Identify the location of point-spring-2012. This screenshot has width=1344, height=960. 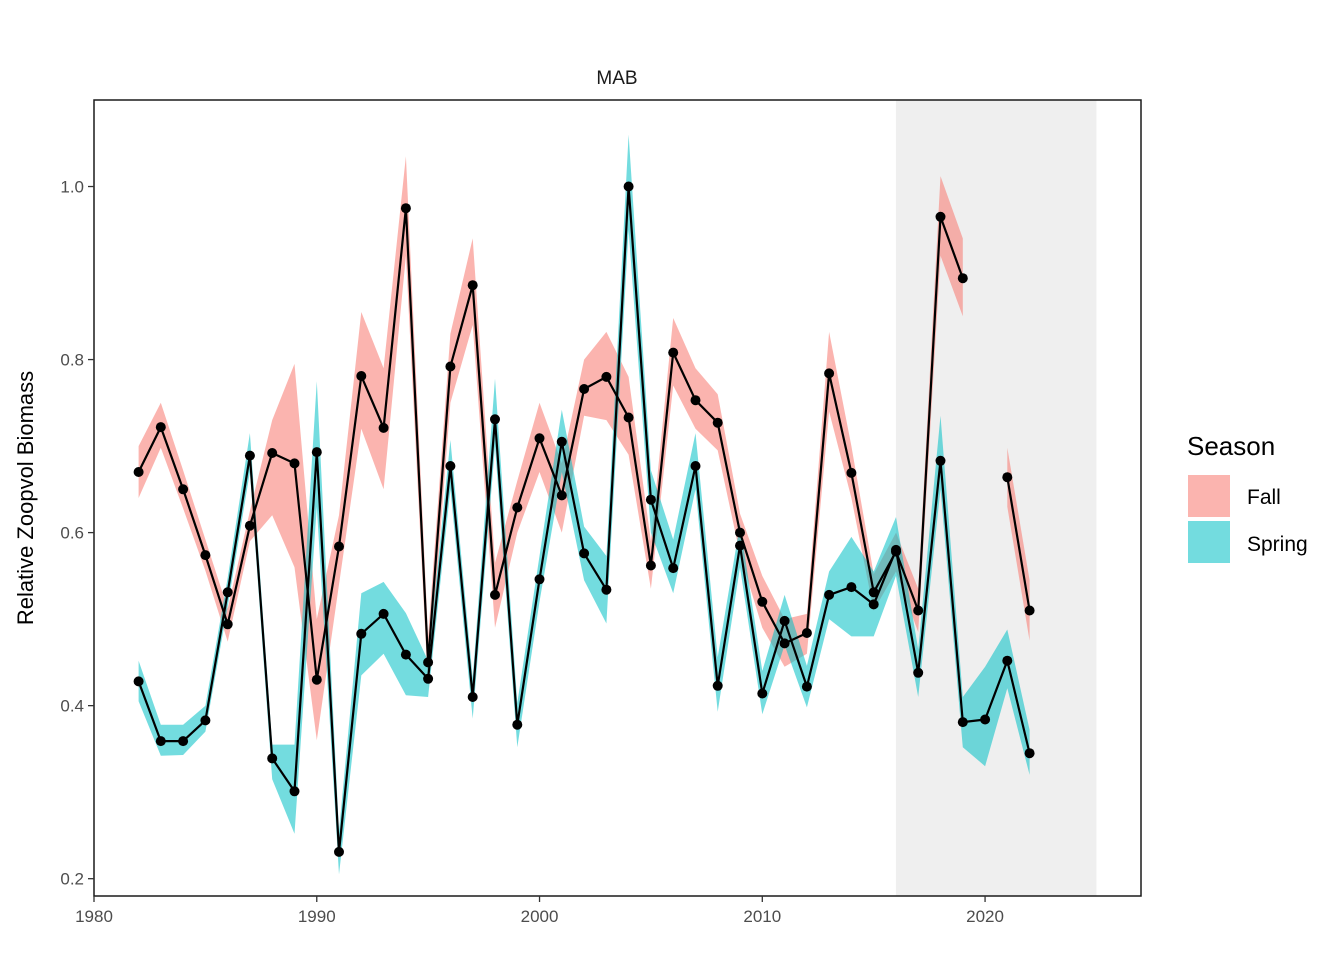
(806, 686).